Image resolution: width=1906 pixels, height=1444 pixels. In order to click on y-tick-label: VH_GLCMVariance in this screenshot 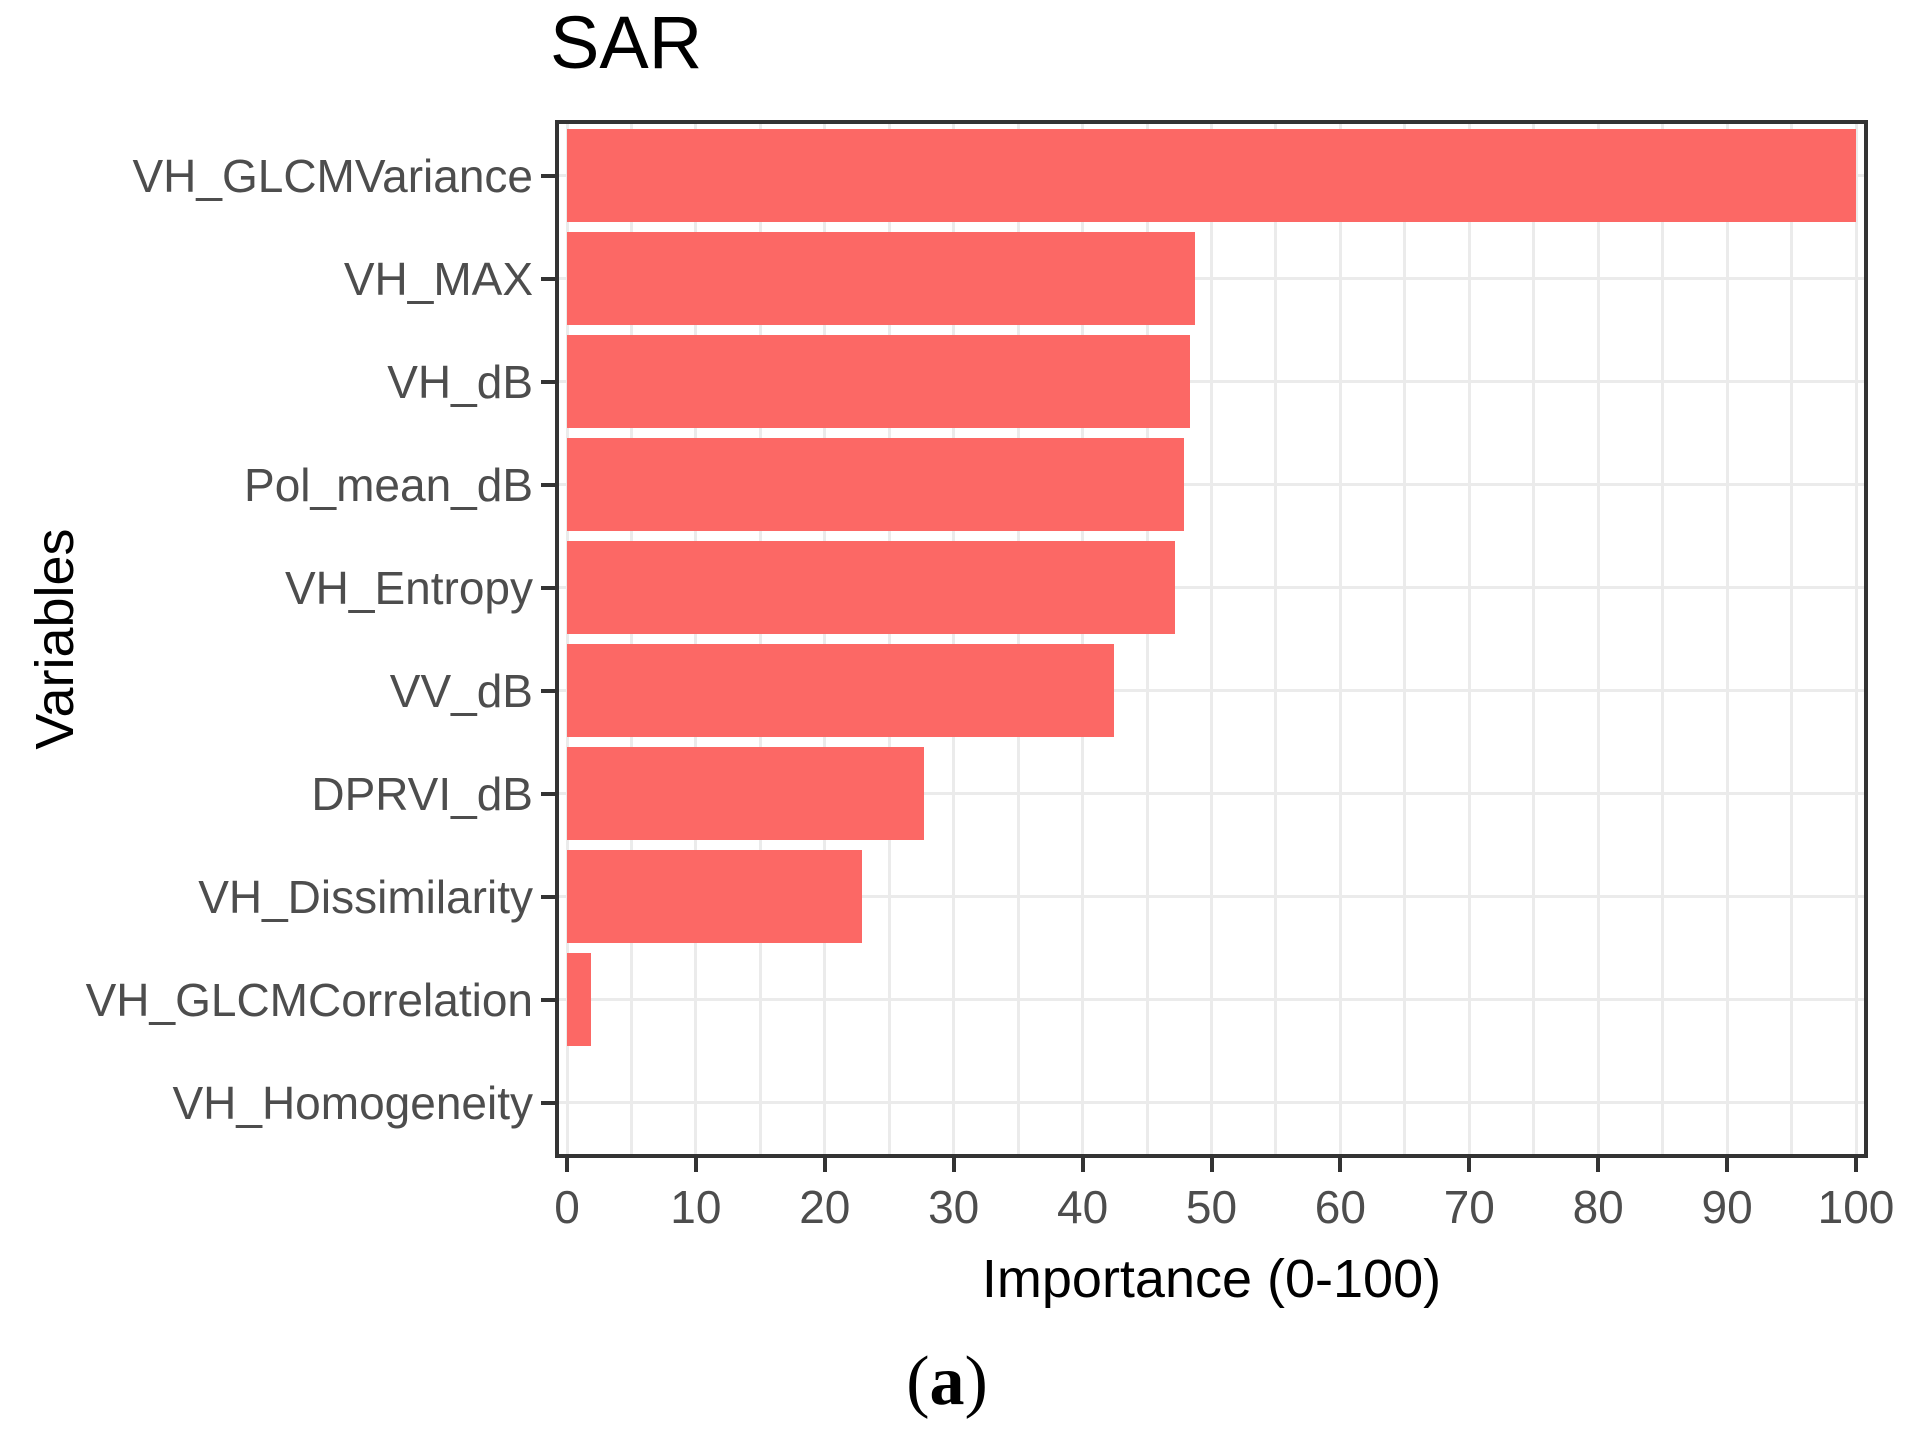, I will do `click(332, 175)`.